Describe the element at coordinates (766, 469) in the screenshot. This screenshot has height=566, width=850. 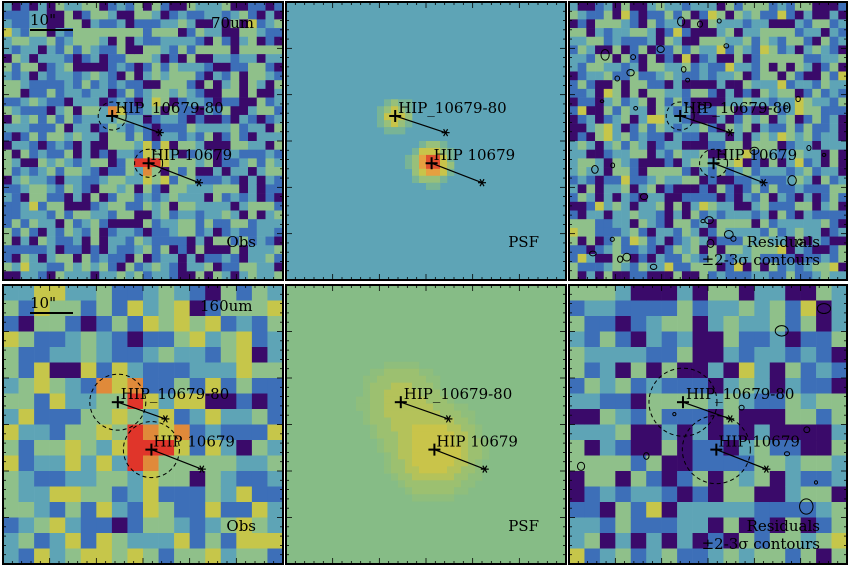
I see `asterisk-marker` at that location.